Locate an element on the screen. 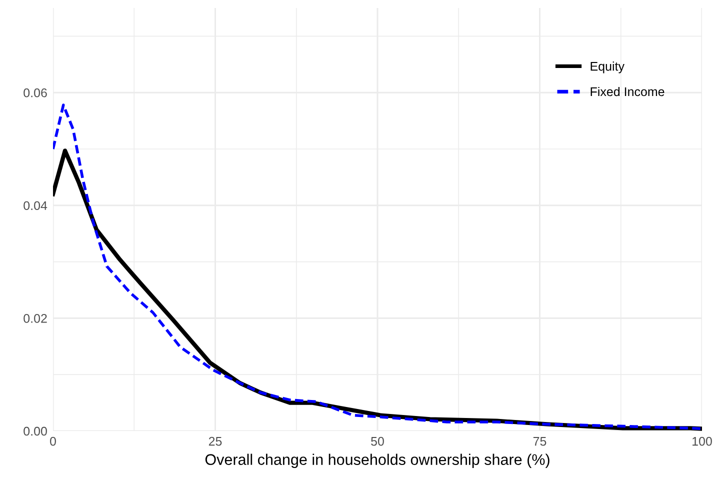 The height and width of the screenshot is (479, 714). y-tick-label: 0.00 is located at coordinates (35, 431).